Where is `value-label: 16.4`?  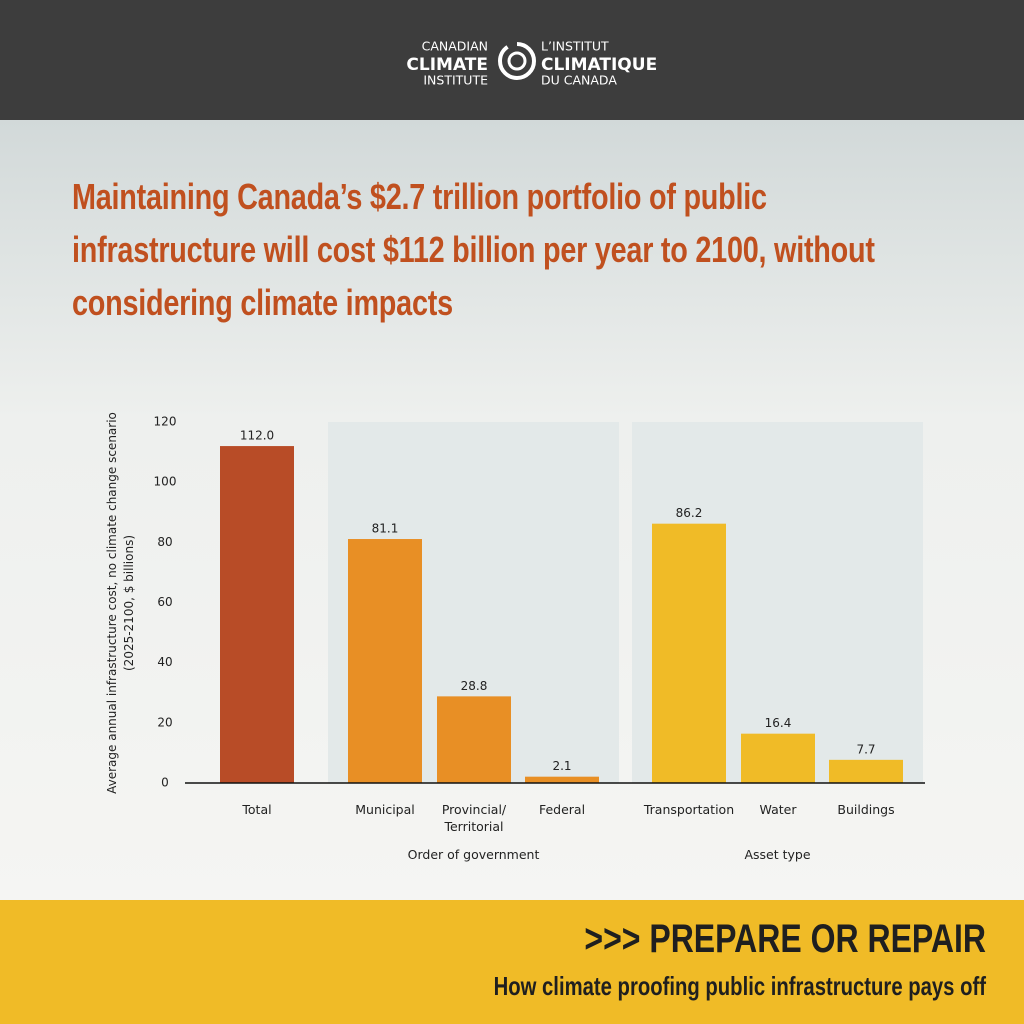 value-label: 16.4 is located at coordinates (778, 723).